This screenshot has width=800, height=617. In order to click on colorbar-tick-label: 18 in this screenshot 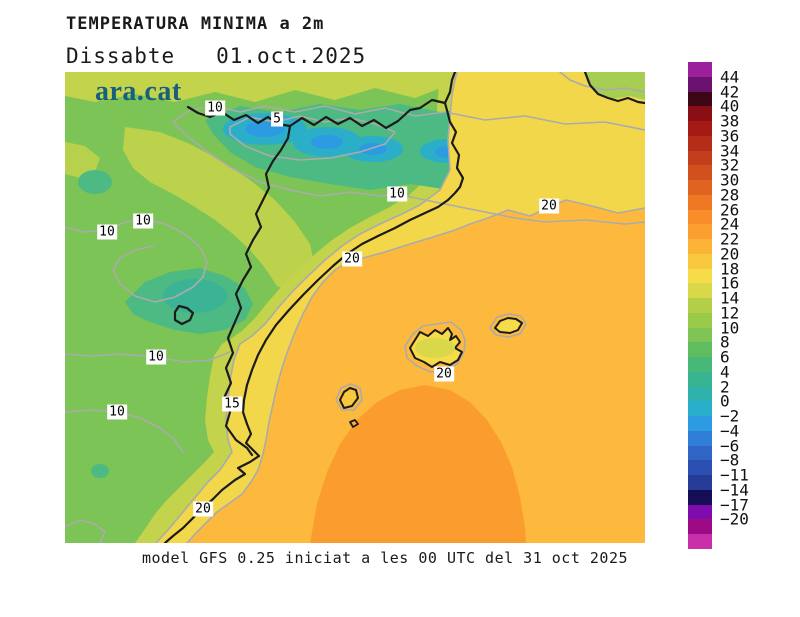, I will do `click(730, 269)`.